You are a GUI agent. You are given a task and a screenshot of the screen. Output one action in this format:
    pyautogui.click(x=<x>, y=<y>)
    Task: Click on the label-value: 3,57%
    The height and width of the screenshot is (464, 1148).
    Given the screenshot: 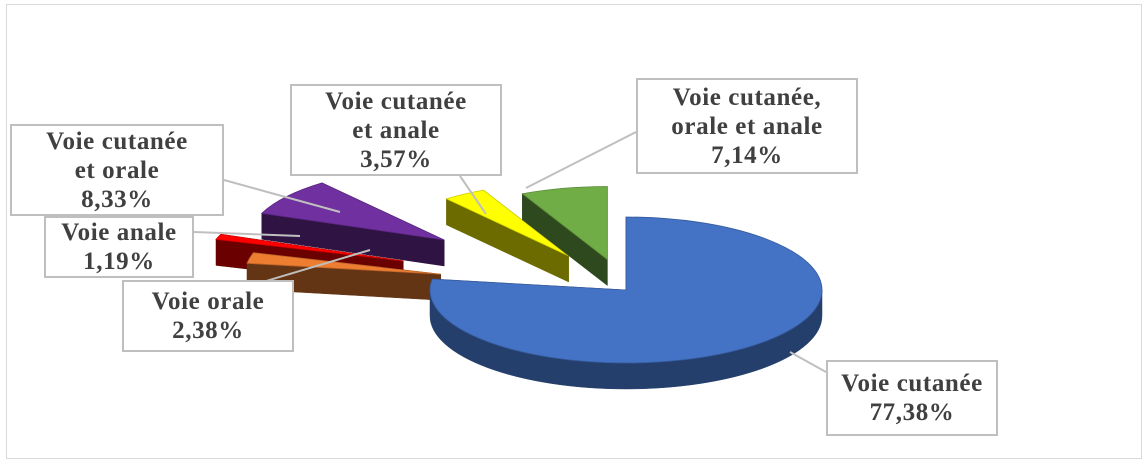 What is the action you would take?
    pyautogui.click(x=396, y=159)
    